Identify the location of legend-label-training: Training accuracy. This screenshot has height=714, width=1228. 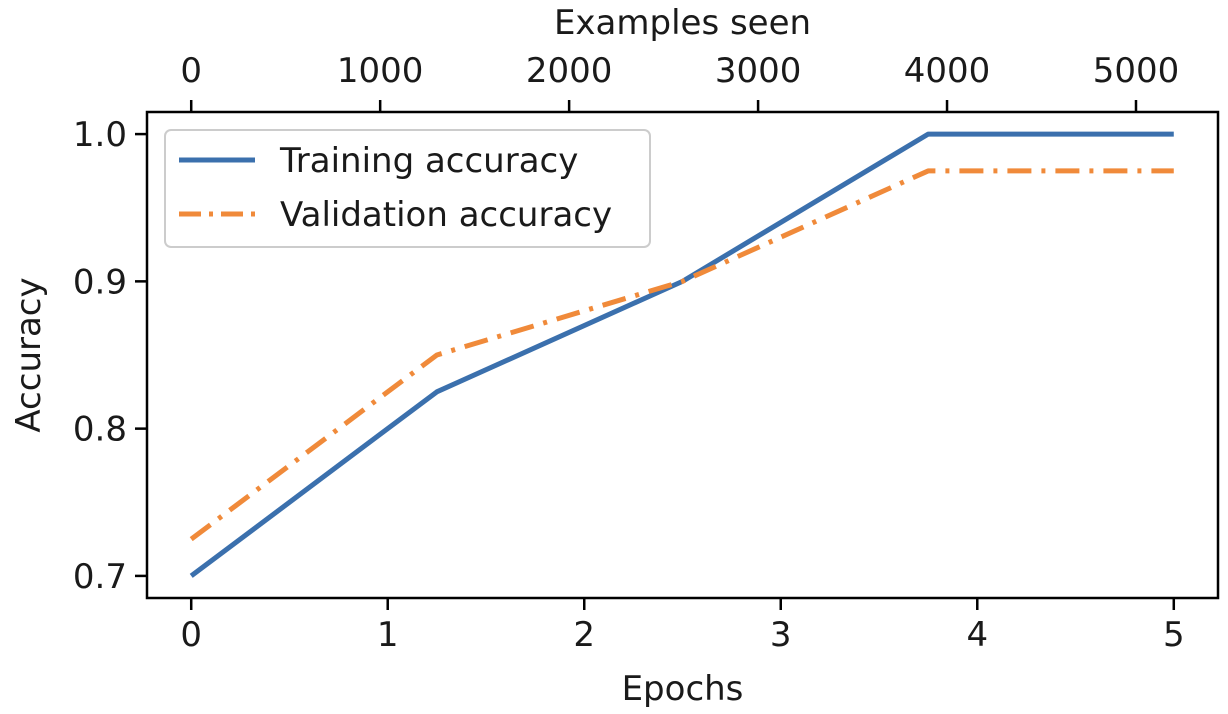
(428, 161).